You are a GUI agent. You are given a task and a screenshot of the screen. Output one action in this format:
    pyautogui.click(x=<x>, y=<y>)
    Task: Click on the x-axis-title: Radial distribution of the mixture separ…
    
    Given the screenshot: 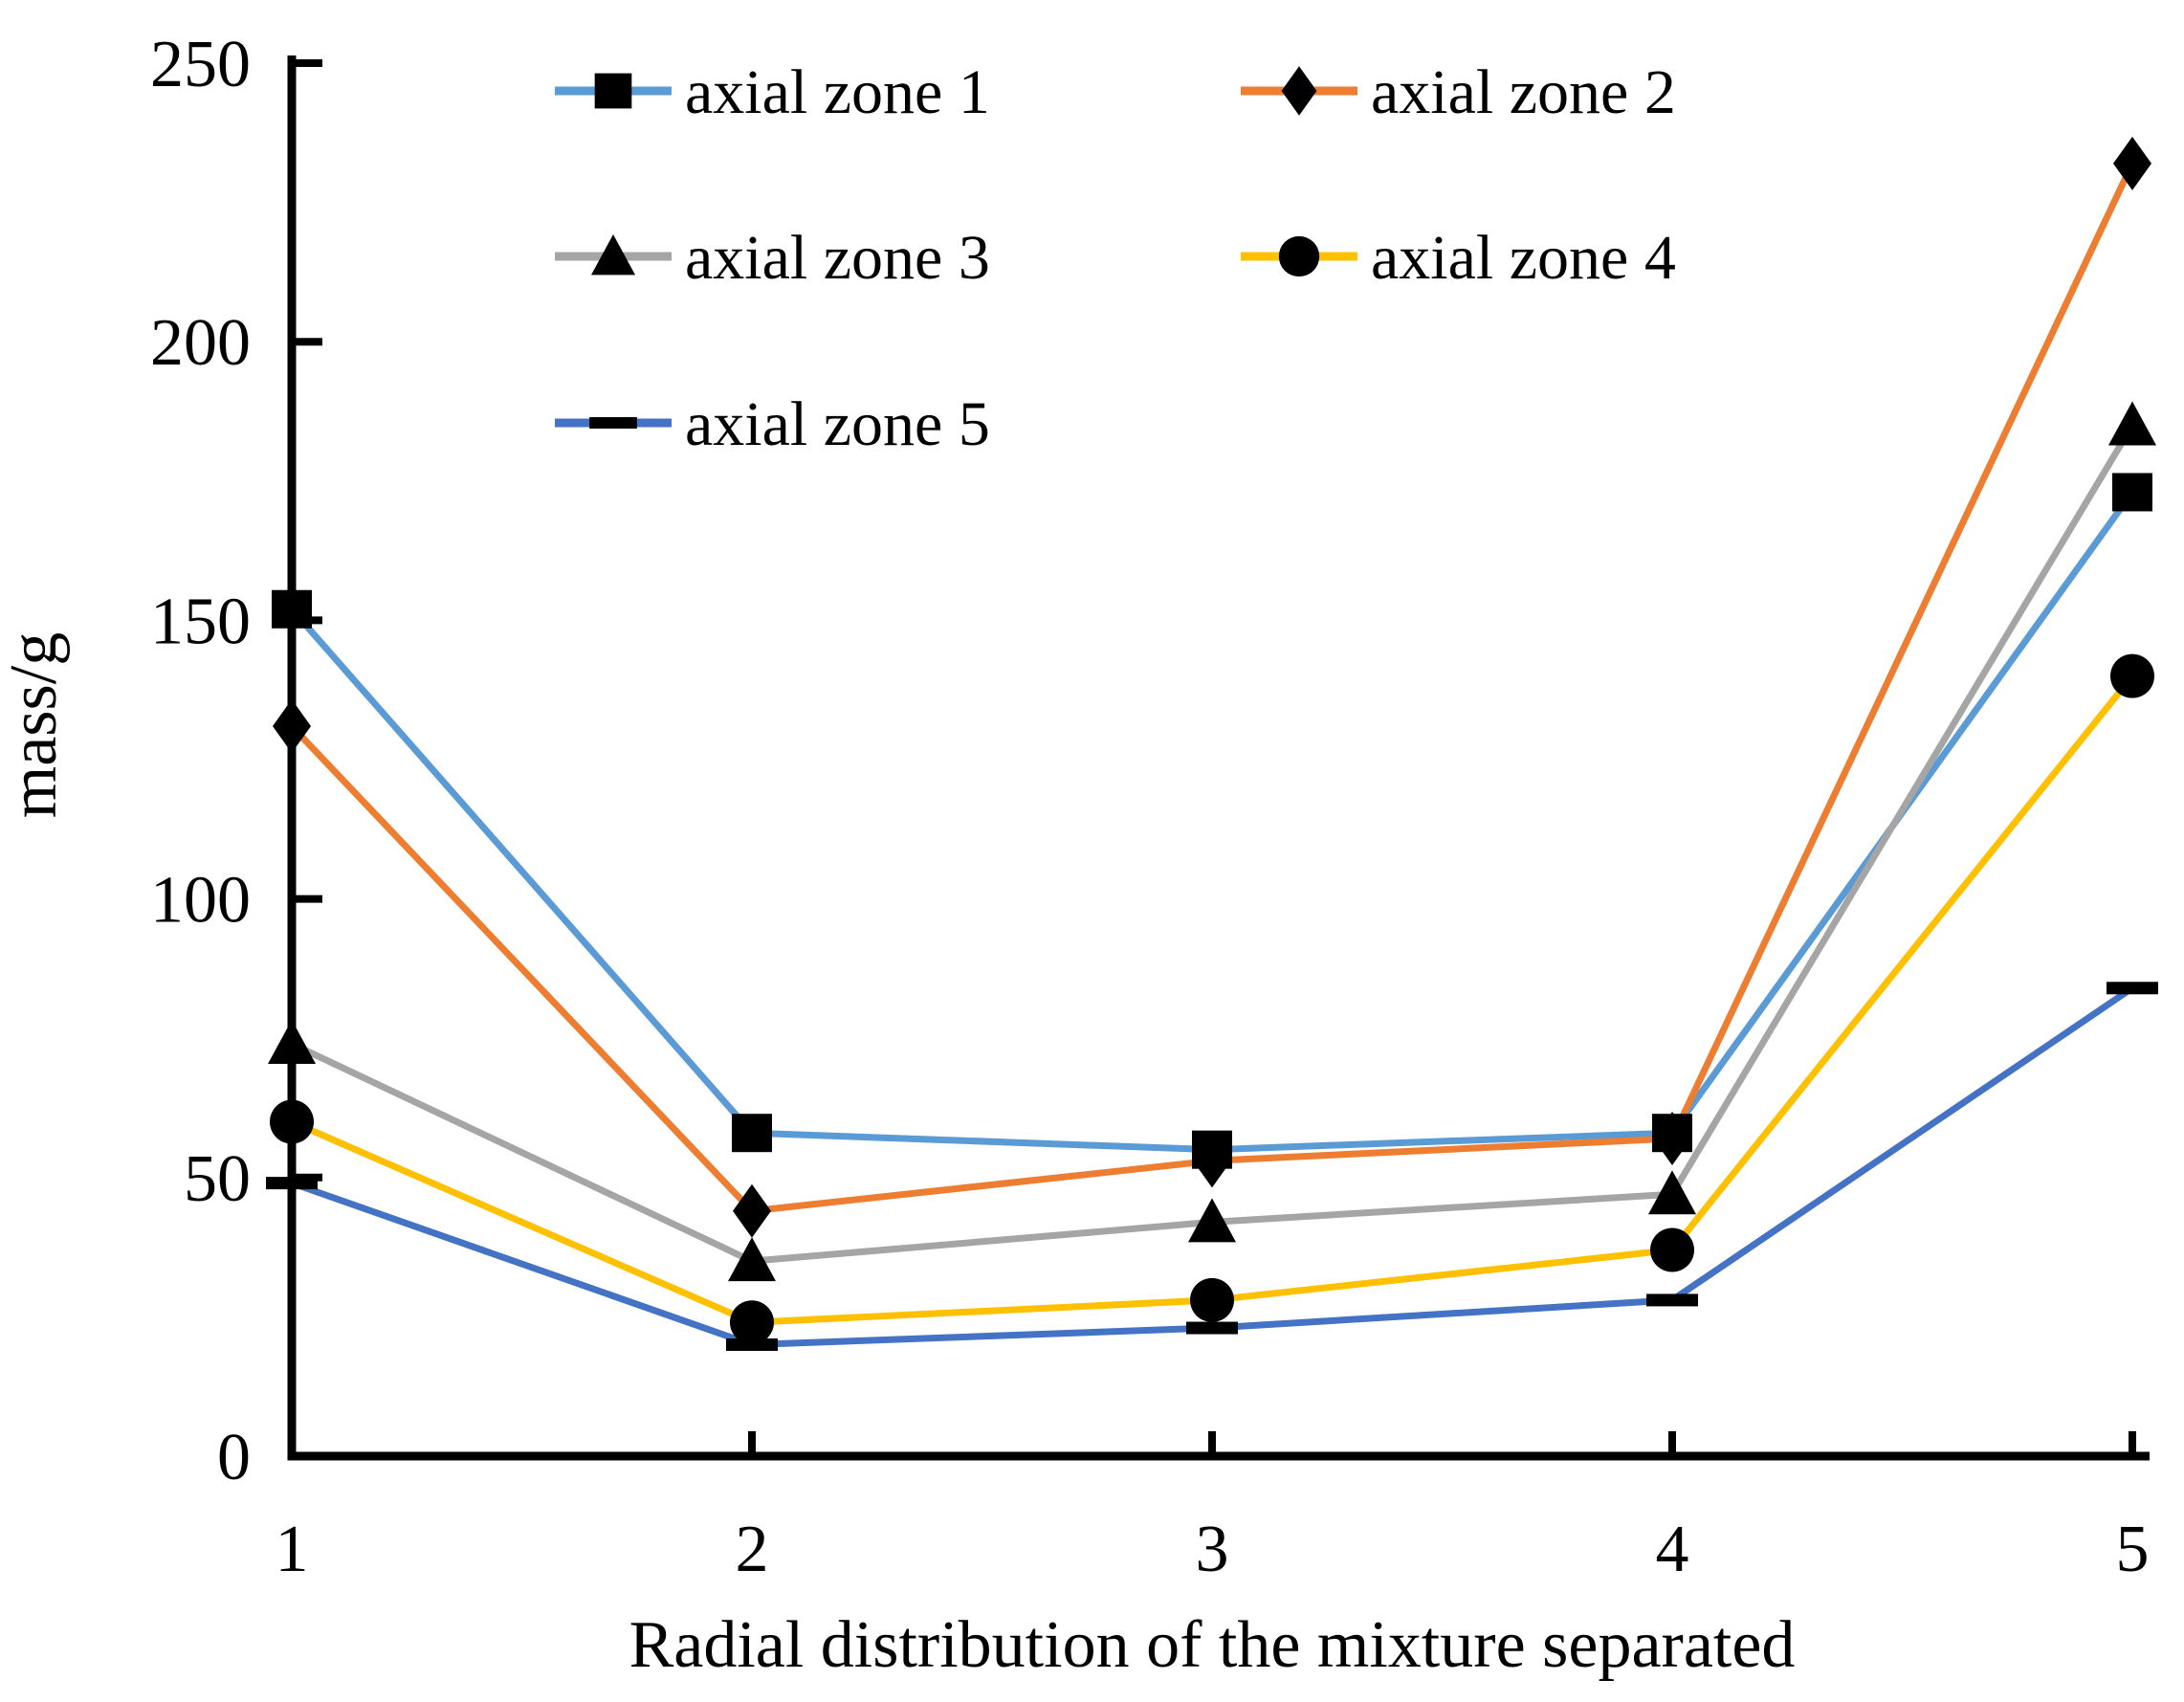 What is the action you would take?
    pyautogui.click(x=1213, y=1645)
    